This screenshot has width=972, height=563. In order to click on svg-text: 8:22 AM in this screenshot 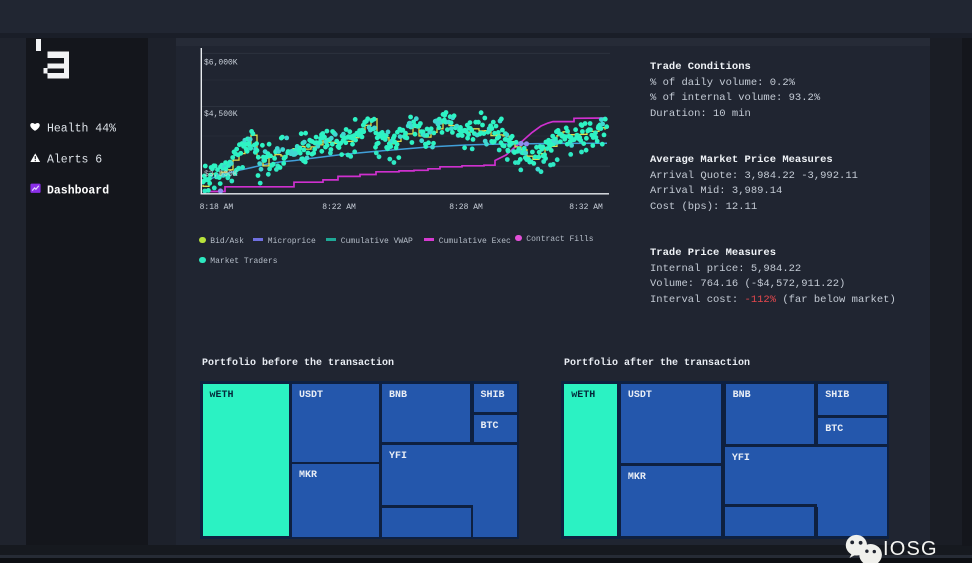, I will do `click(339, 207)`.